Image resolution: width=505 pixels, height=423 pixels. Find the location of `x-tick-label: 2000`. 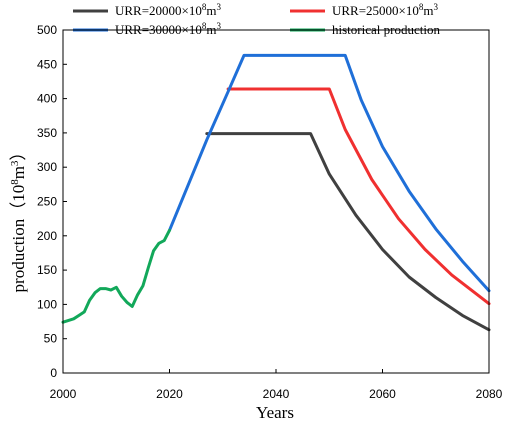

x-tick-label: 2000 is located at coordinates (63, 394).